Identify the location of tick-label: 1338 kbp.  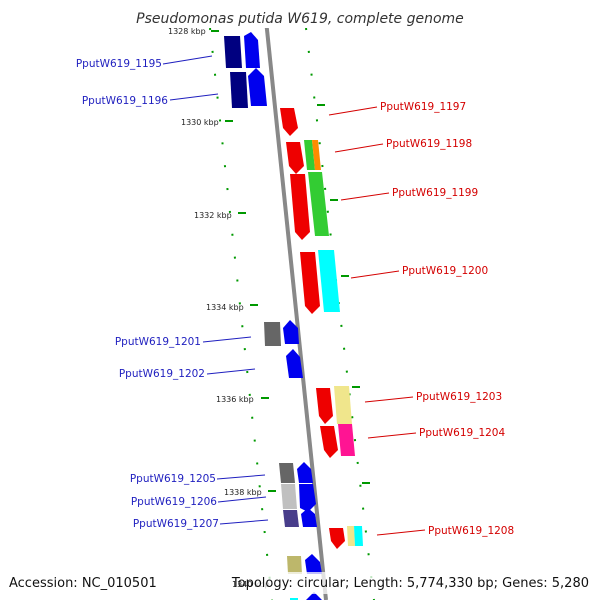
(243, 492).